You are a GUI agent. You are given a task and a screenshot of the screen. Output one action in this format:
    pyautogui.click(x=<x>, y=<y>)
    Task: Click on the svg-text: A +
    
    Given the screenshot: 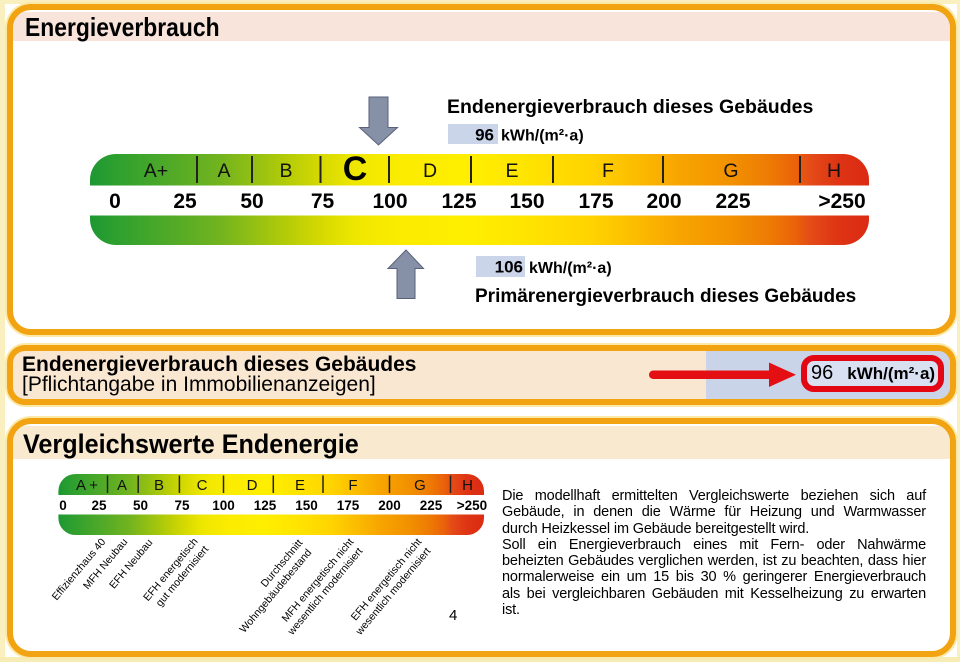 What is the action you would take?
    pyautogui.click(x=87, y=485)
    